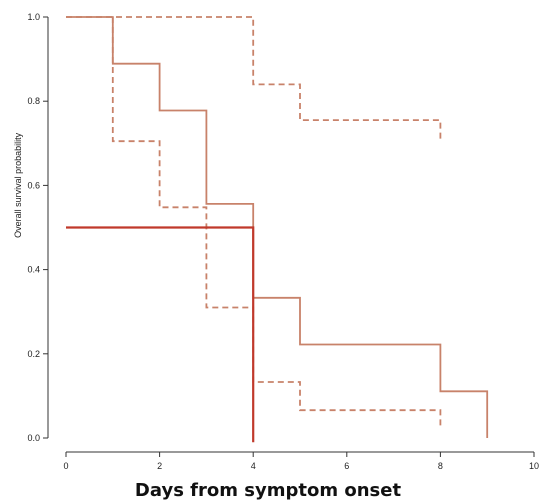 The height and width of the screenshot is (503, 539). What do you see at coordinates (33, 185) in the screenshot?
I see `y-tick-label: 0.6` at bounding box center [33, 185].